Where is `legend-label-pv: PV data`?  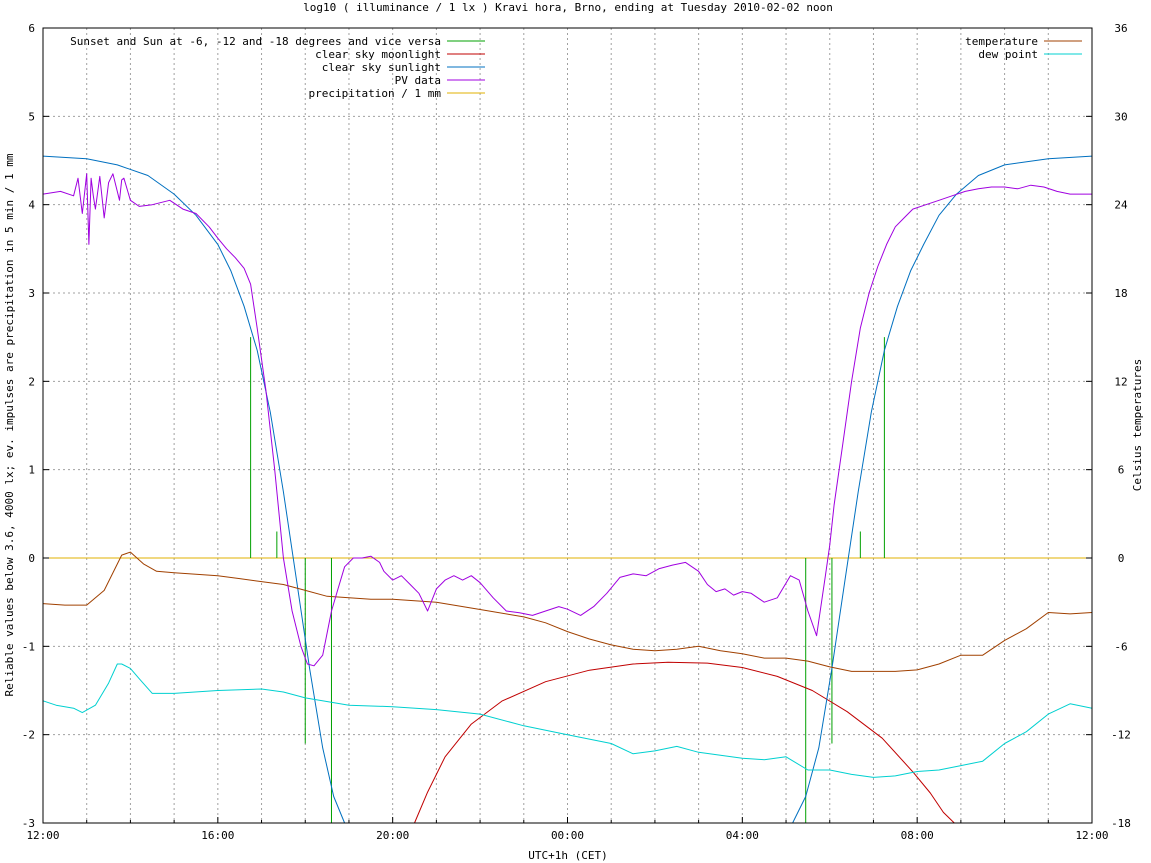 legend-label-pv: PV data is located at coordinates (418, 80).